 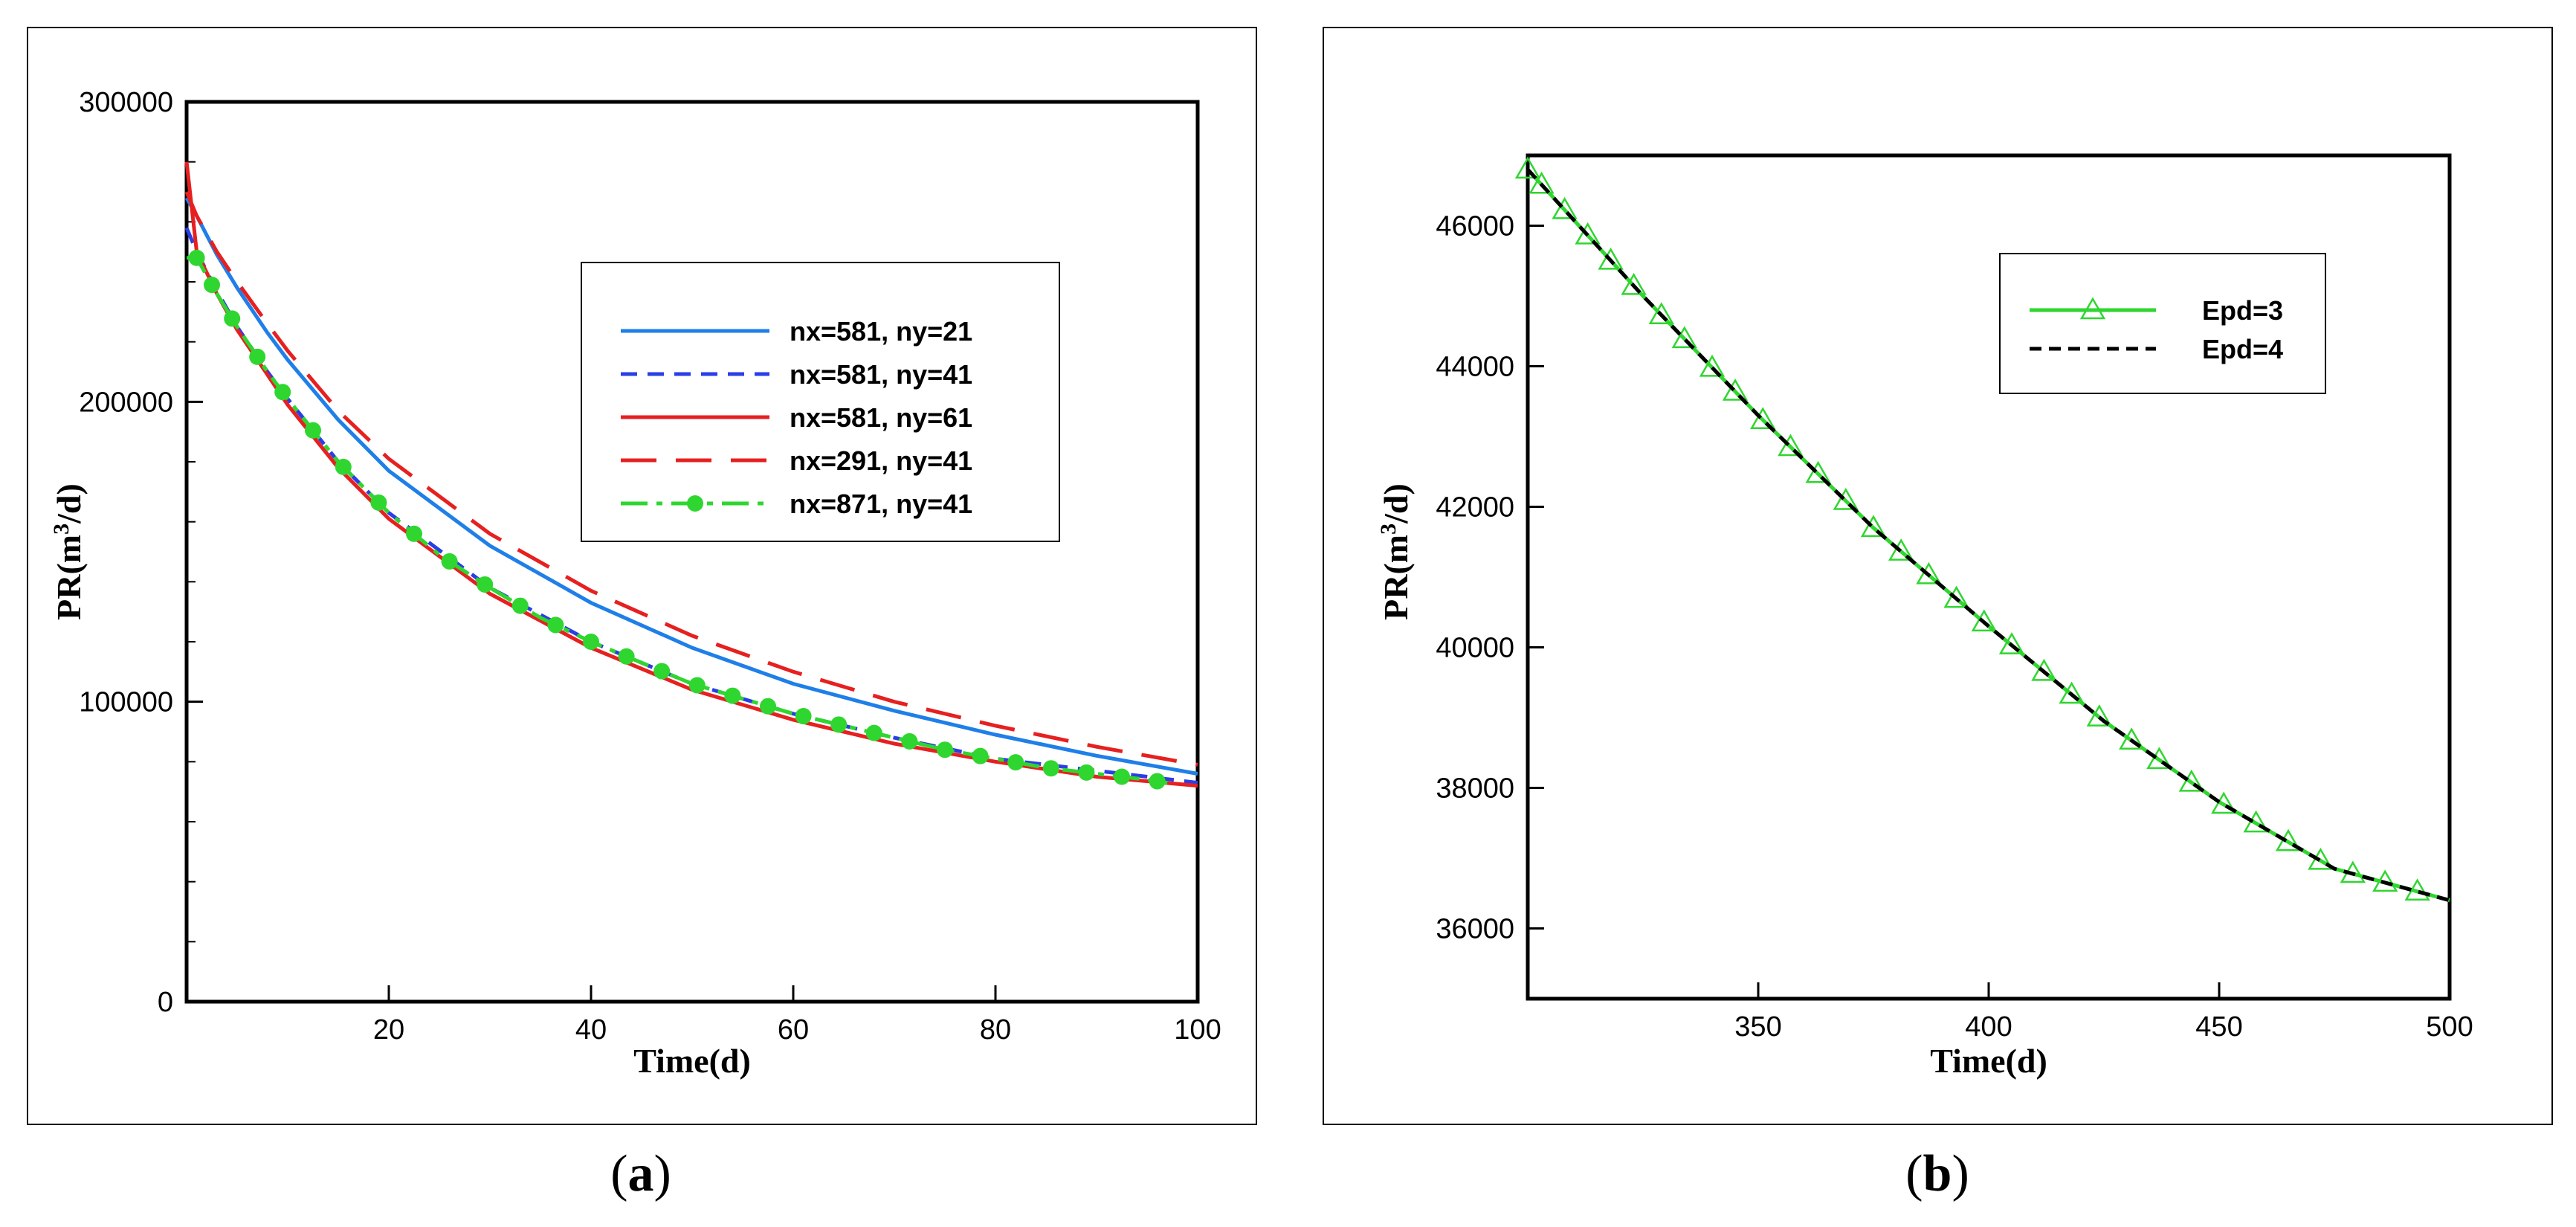 What do you see at coordinates (1395, 552) in the screenshot?
I see `panel-b-ylabel: PR(m3/d)` at bounding box center [1395, 552].